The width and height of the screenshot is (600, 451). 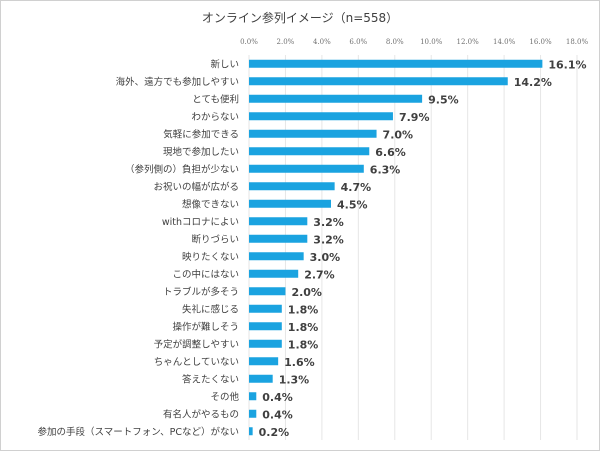 I want to click on x-tick-label: 0.0%, so click(x=249, y=42).